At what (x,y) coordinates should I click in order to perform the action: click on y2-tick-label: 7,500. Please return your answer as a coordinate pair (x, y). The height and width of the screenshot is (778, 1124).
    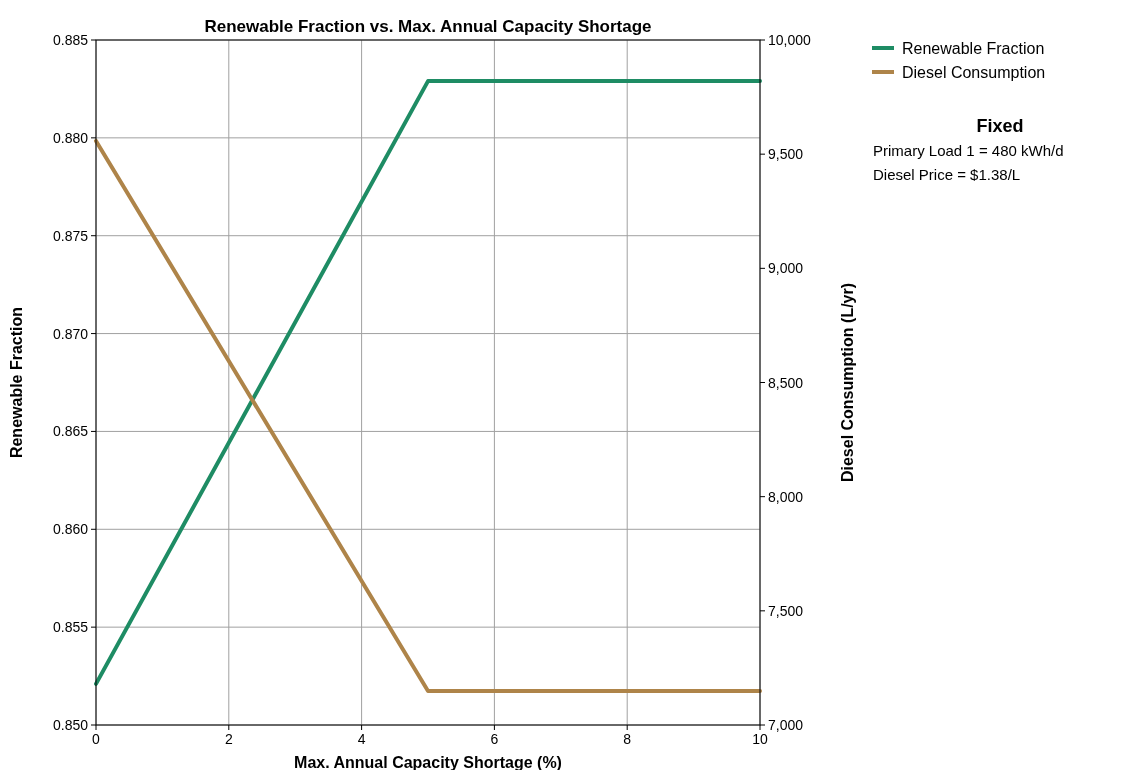
    Looking at the image, I should click on (786, 610).